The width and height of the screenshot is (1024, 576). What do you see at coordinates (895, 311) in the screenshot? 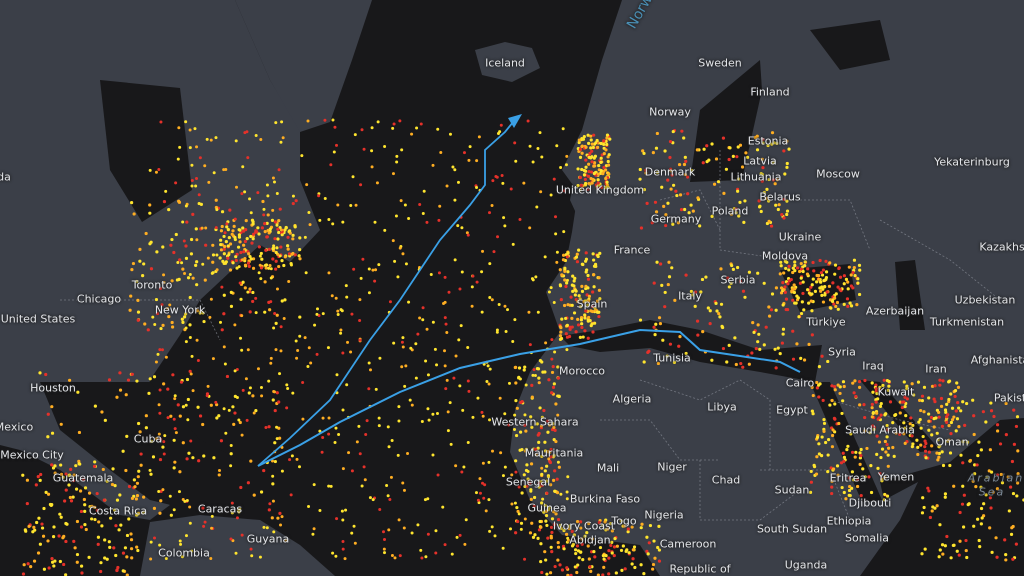
I see `place-label-azerbaijan: Azerbaijan` at bounding box center [895, 311].